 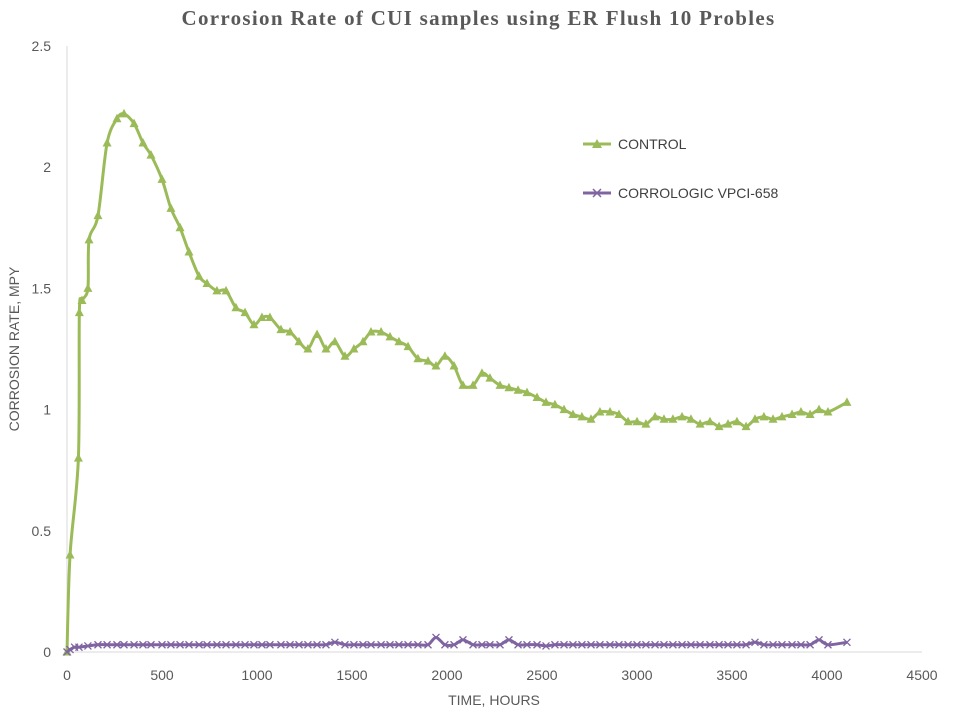 I want to click on x-tick-label: 1000, so click(x=256, y=675).